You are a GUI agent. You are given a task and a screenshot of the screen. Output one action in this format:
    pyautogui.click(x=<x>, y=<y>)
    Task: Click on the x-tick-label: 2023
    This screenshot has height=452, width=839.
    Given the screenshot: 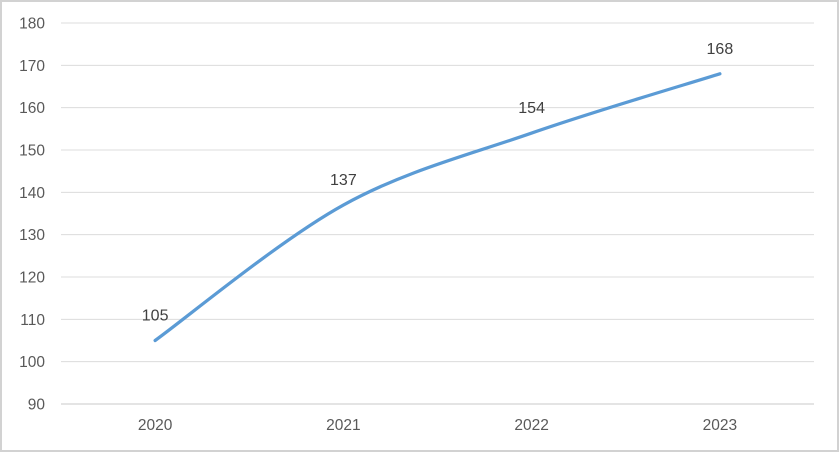 What is the action you would take?
    pyautogui.click(x=720, y=425)
    